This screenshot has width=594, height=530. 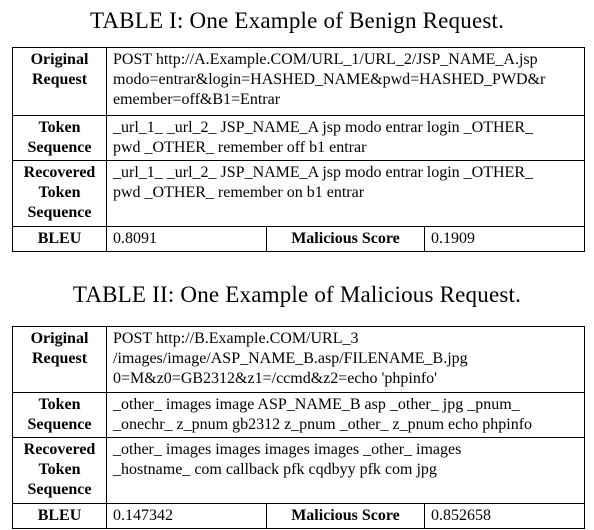 What do you see at coordinates (186, 516) in the screenshot?
I see `bleu-value: 0.147342` at bounding box center [186, 516].